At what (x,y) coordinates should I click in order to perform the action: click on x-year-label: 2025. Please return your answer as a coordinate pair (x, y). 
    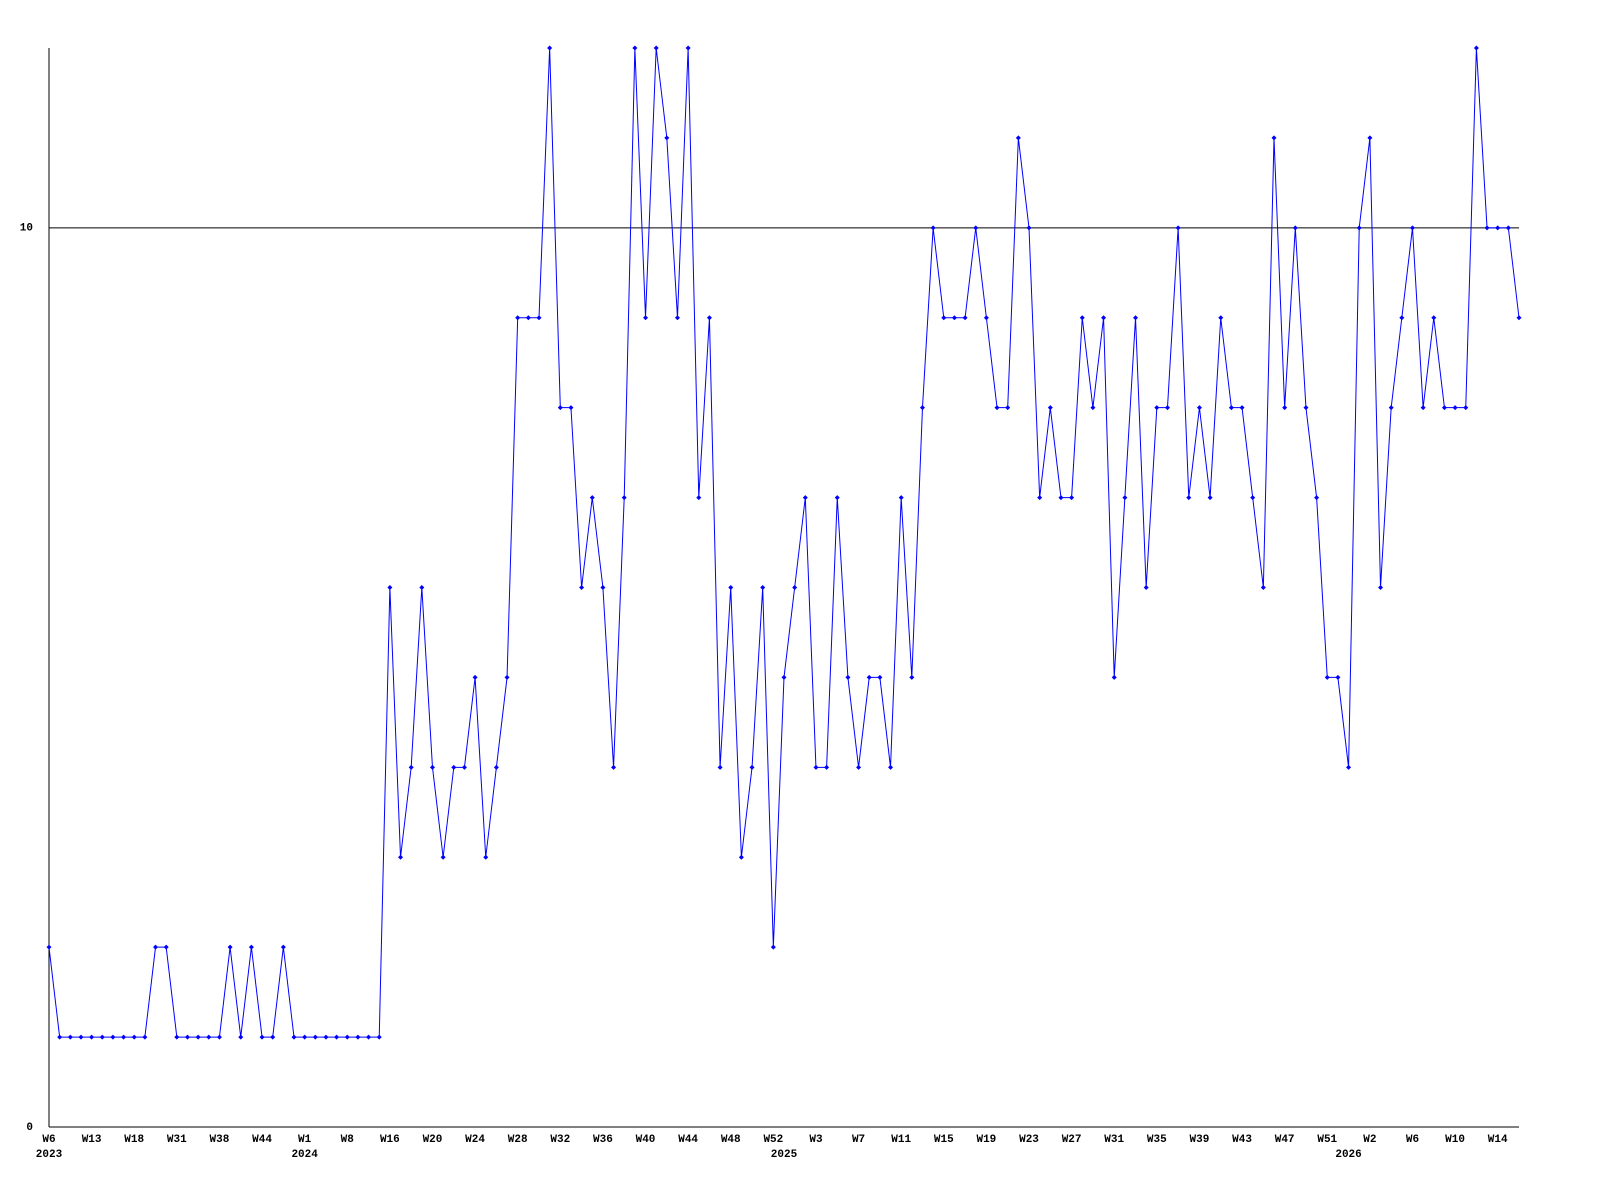
    Looking at the image, I should click on (784, 1155).